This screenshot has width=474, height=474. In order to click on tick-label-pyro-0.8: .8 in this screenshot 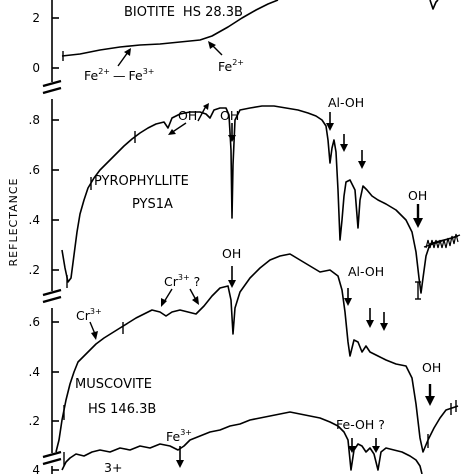, I will do `click(34, 120)`.